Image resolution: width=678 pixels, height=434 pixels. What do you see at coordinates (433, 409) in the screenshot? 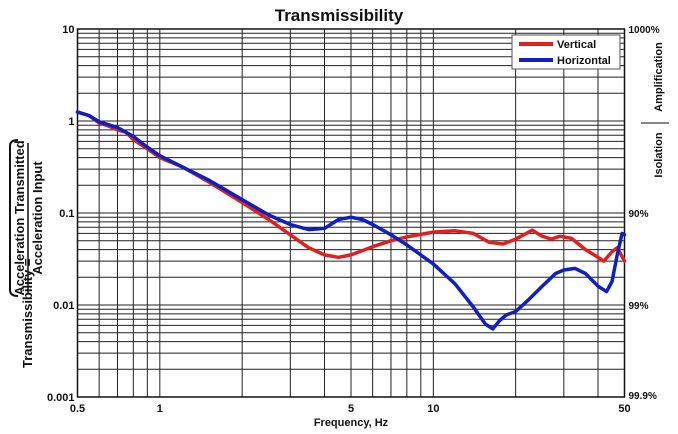
I see `x-tick-label: 10` at bounding box center [433, 409].